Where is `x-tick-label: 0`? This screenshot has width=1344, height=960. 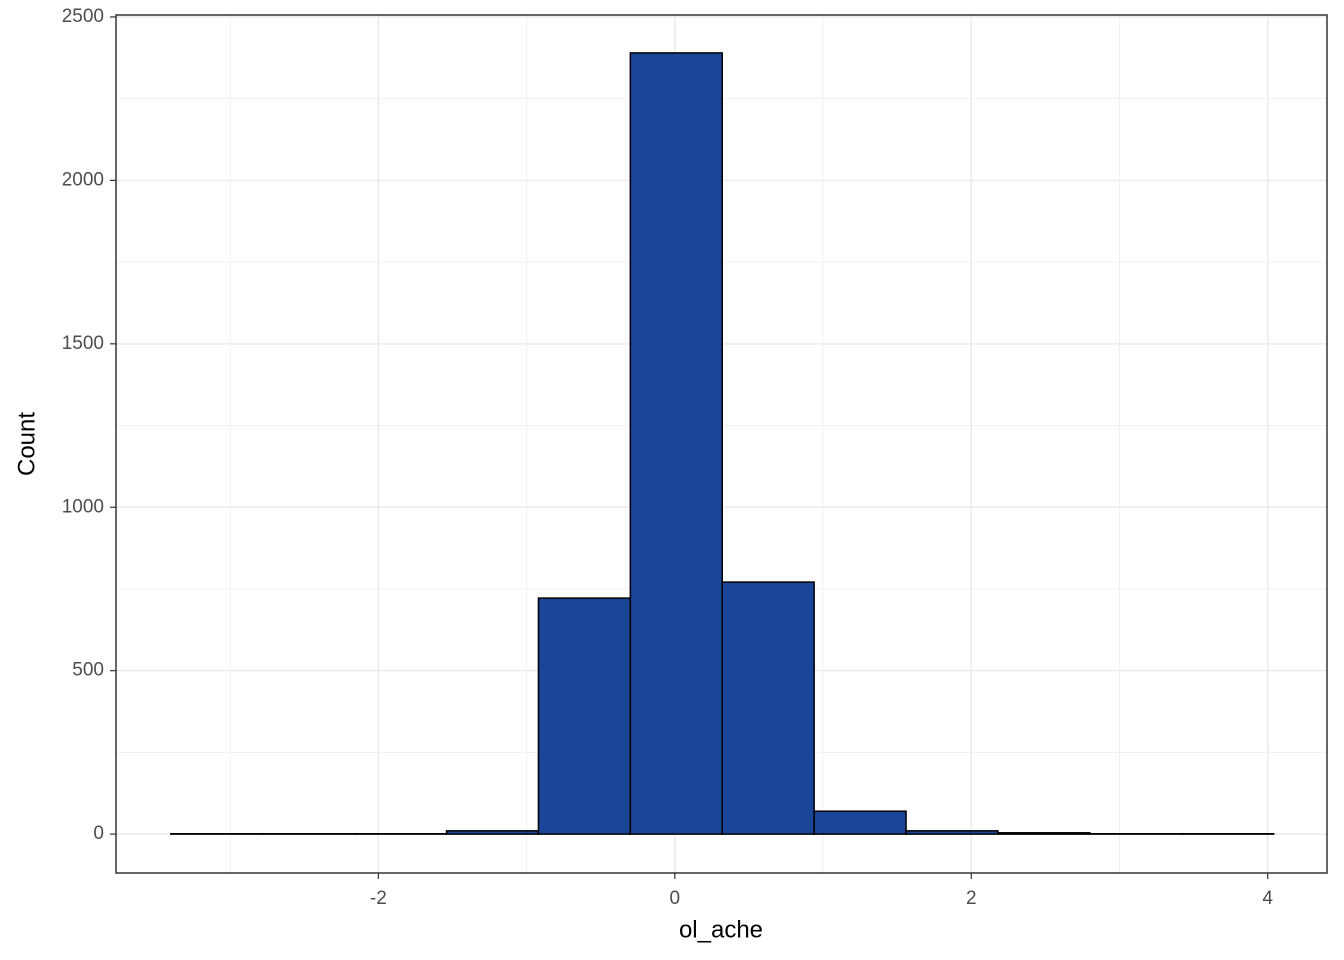 x-tick-label: 0 is located at coordinates (675, 898).